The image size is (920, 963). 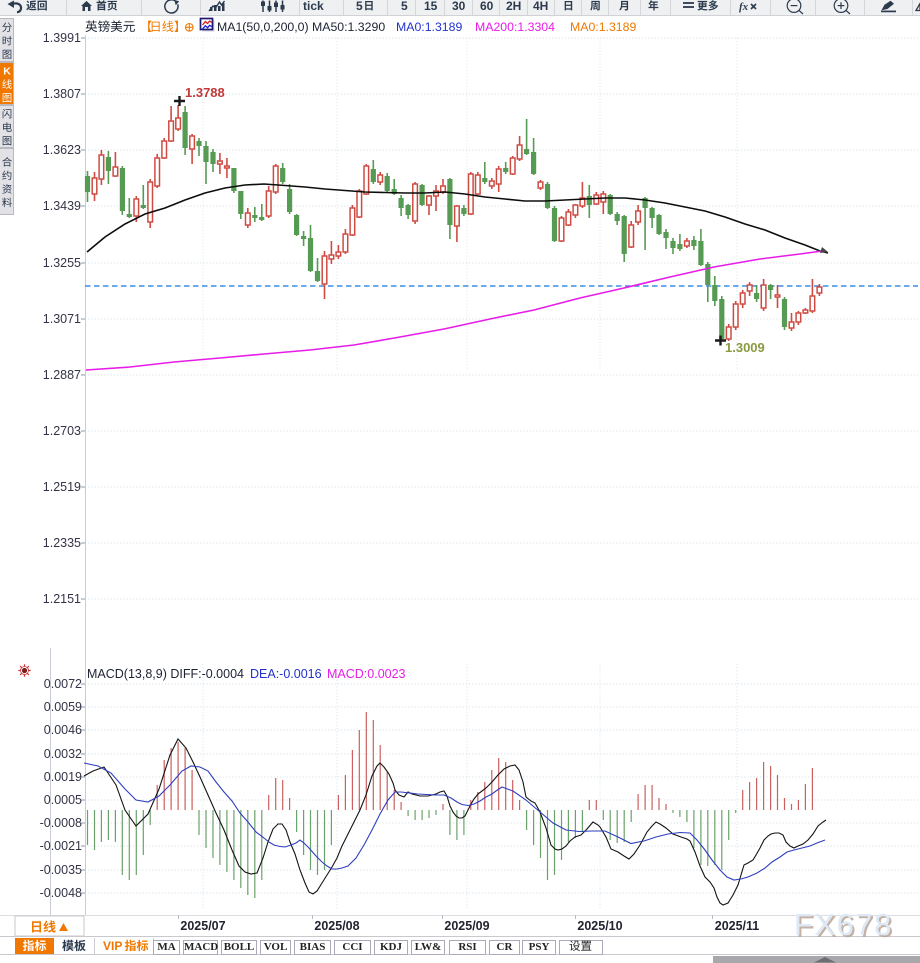 What do you see at coordinates (62, 38) in the screenshot?
I see `svg-text: 1.3991` at bounding box center [62, 38].